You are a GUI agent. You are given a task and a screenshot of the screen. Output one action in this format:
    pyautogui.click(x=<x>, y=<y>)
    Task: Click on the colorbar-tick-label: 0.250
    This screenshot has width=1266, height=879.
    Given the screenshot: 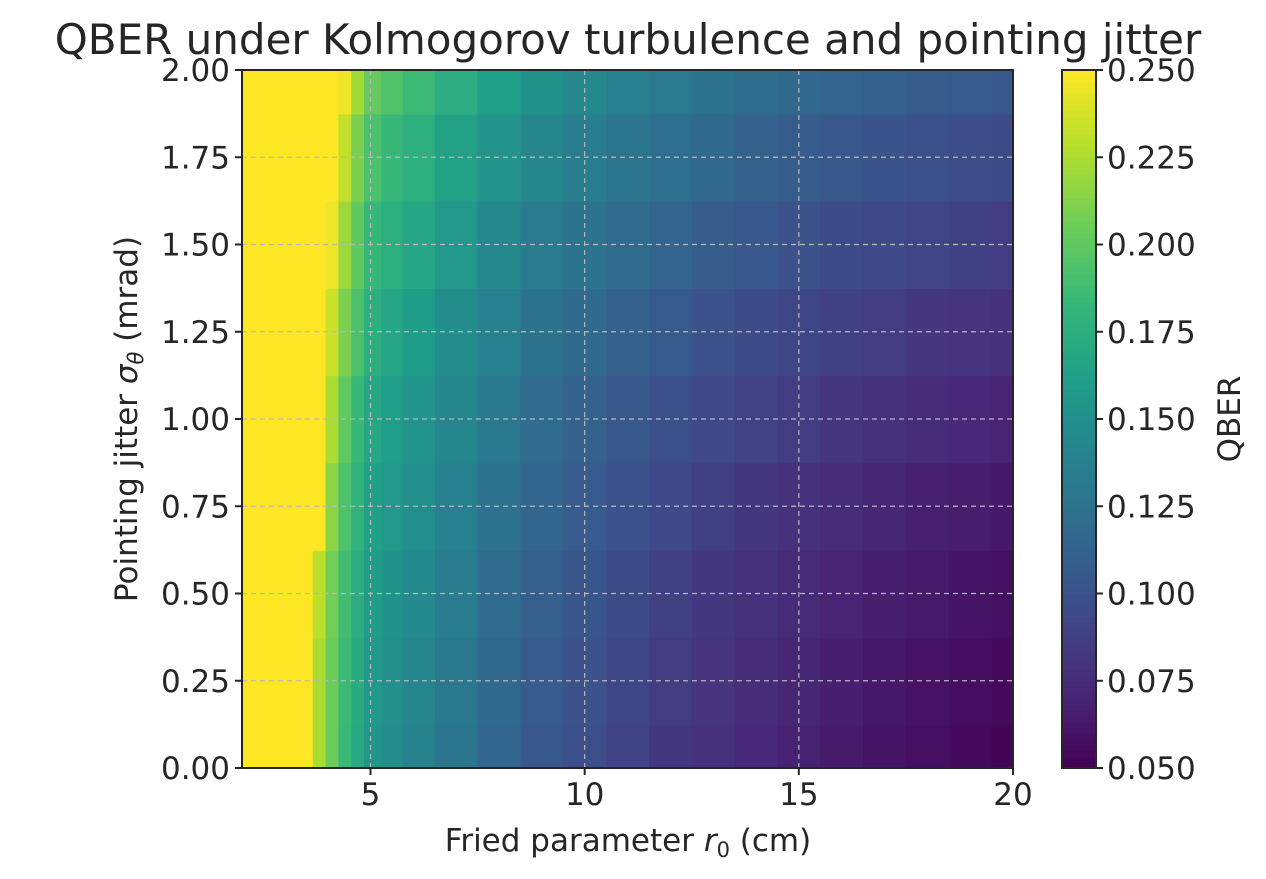 What is the action you would take?
    pyautogui.click(x=1151, y=71)
    